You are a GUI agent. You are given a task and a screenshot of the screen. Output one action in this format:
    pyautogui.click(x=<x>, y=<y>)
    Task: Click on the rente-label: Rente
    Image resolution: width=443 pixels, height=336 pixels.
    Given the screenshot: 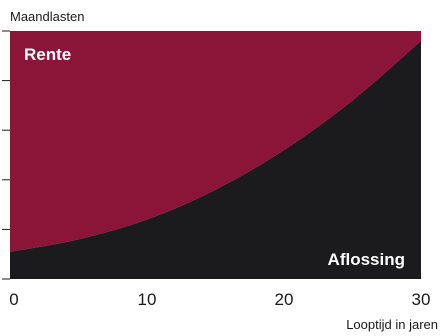 What is the action you would take?
    pyautogui.click(x=47, y=54)
    